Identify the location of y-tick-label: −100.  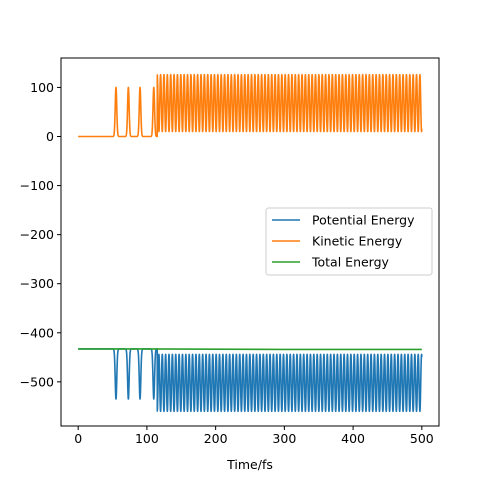
(37, 185).